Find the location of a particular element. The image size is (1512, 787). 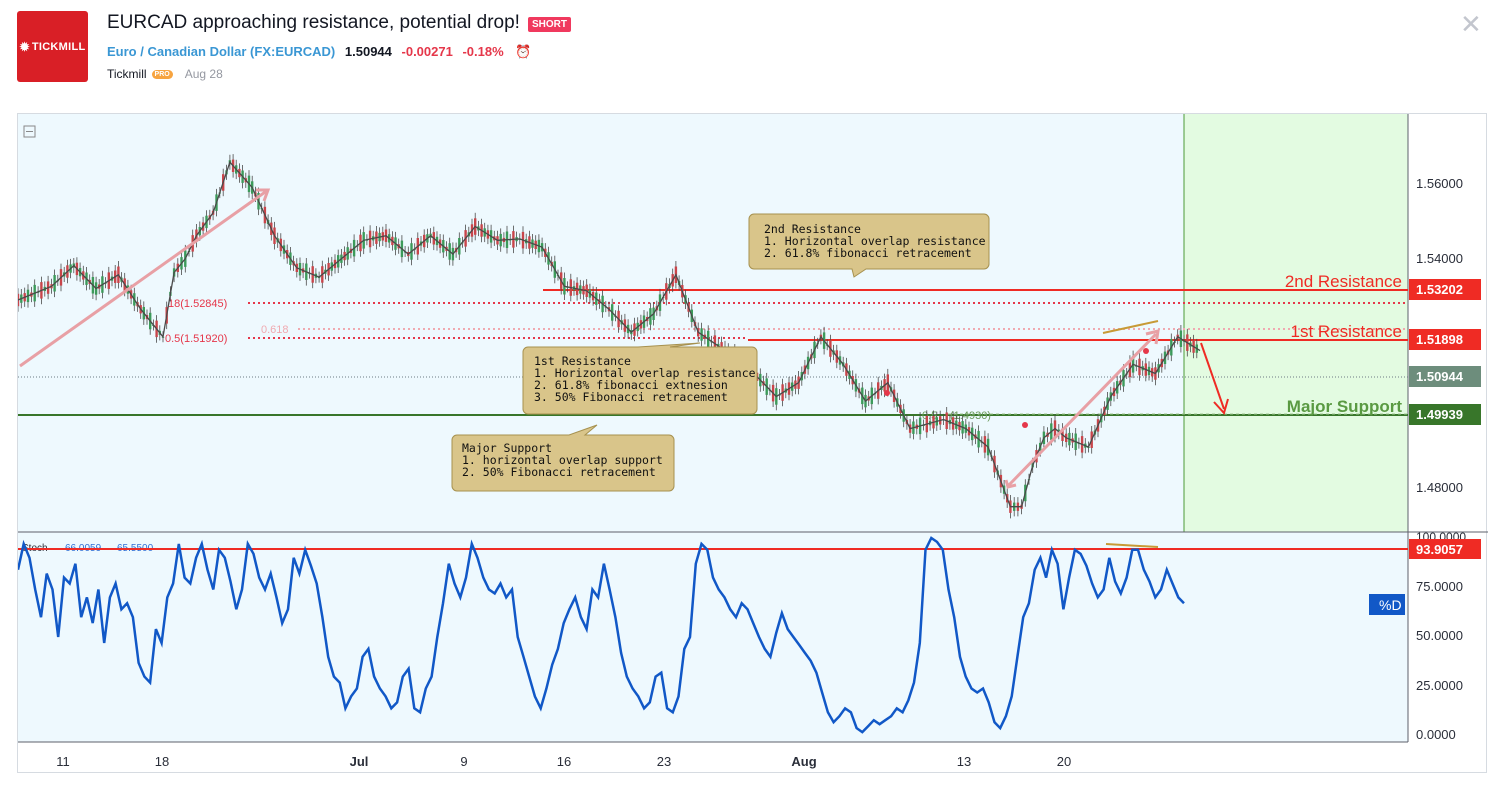

stoch-tick-0: 0.0000 is located at coordinates (1436, 734).